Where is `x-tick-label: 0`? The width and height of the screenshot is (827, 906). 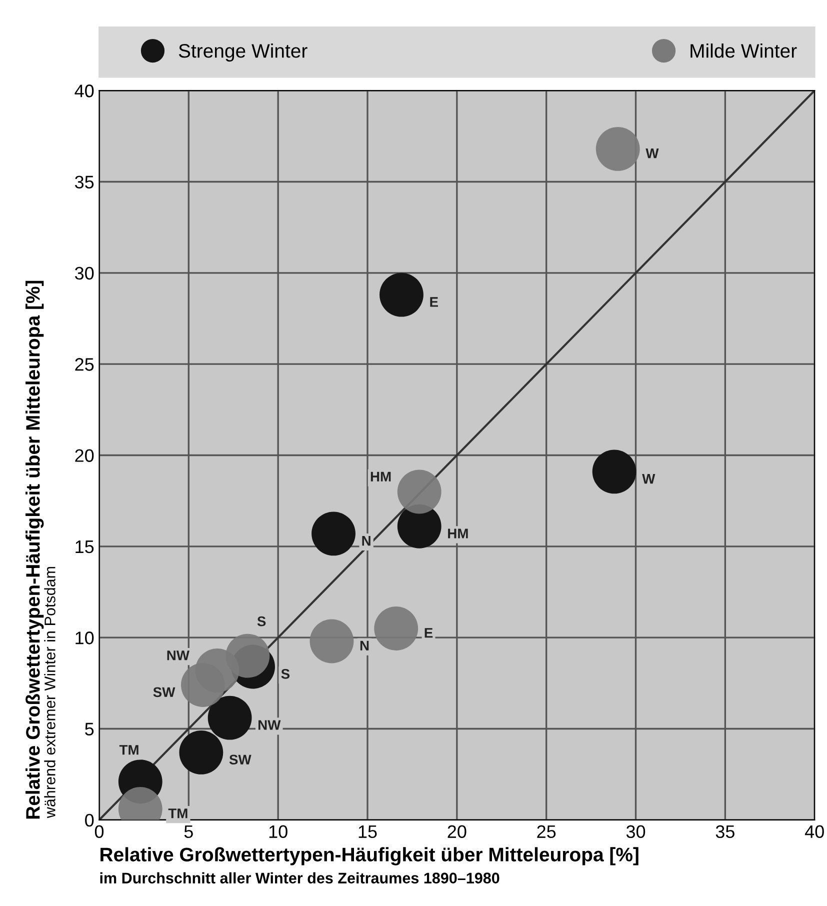
x-tick-label: 0 is located at coordinates (99, 831).